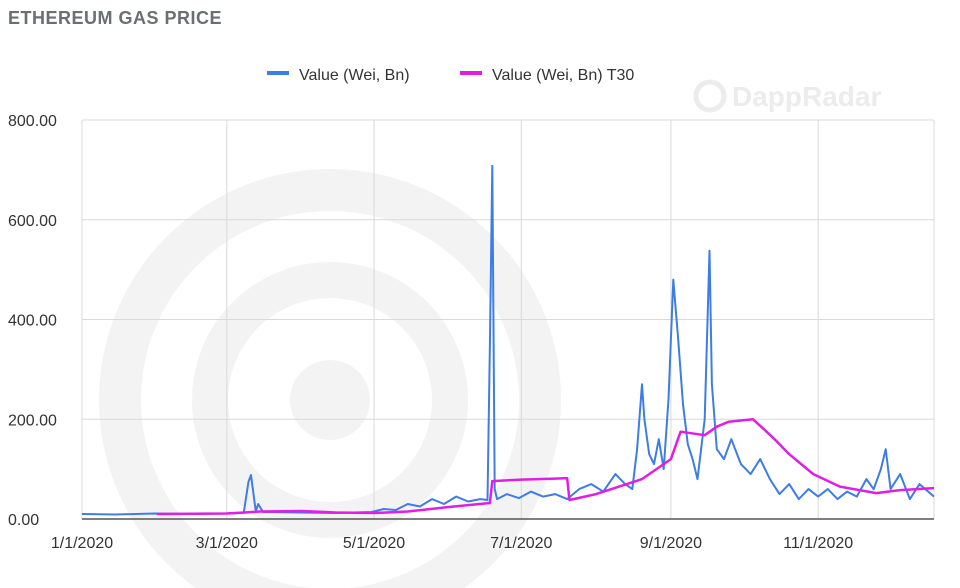 This screenshot has height=588, width=960. What do you see at coordinates (32, 221) in the screenshot?
I see `y-tick-label: 600.00` at bounding box center [32, 221].